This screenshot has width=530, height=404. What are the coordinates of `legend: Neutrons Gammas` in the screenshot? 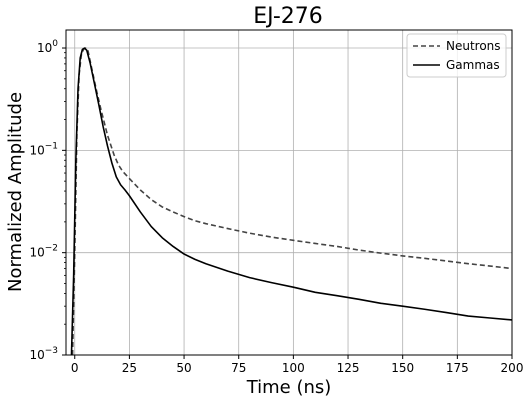 It's located at (456, 55).